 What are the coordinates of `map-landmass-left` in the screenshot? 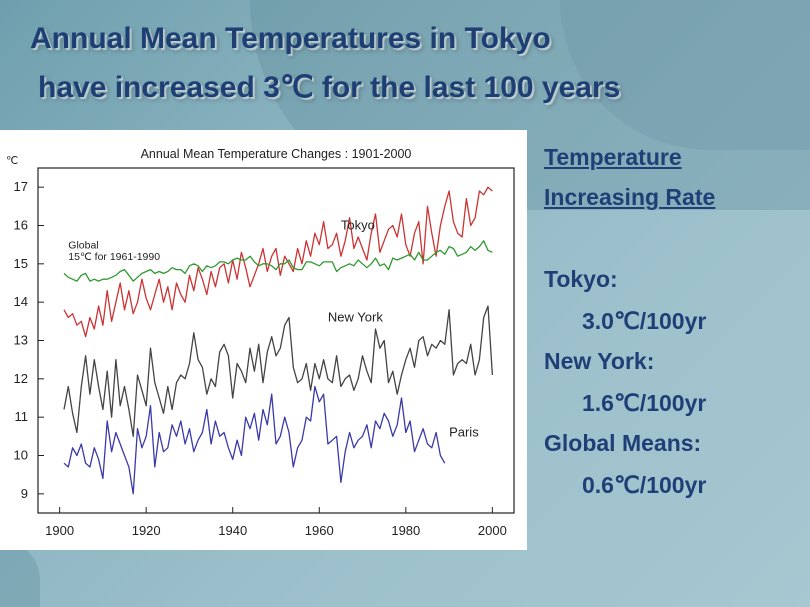 It's located at (20, 573).